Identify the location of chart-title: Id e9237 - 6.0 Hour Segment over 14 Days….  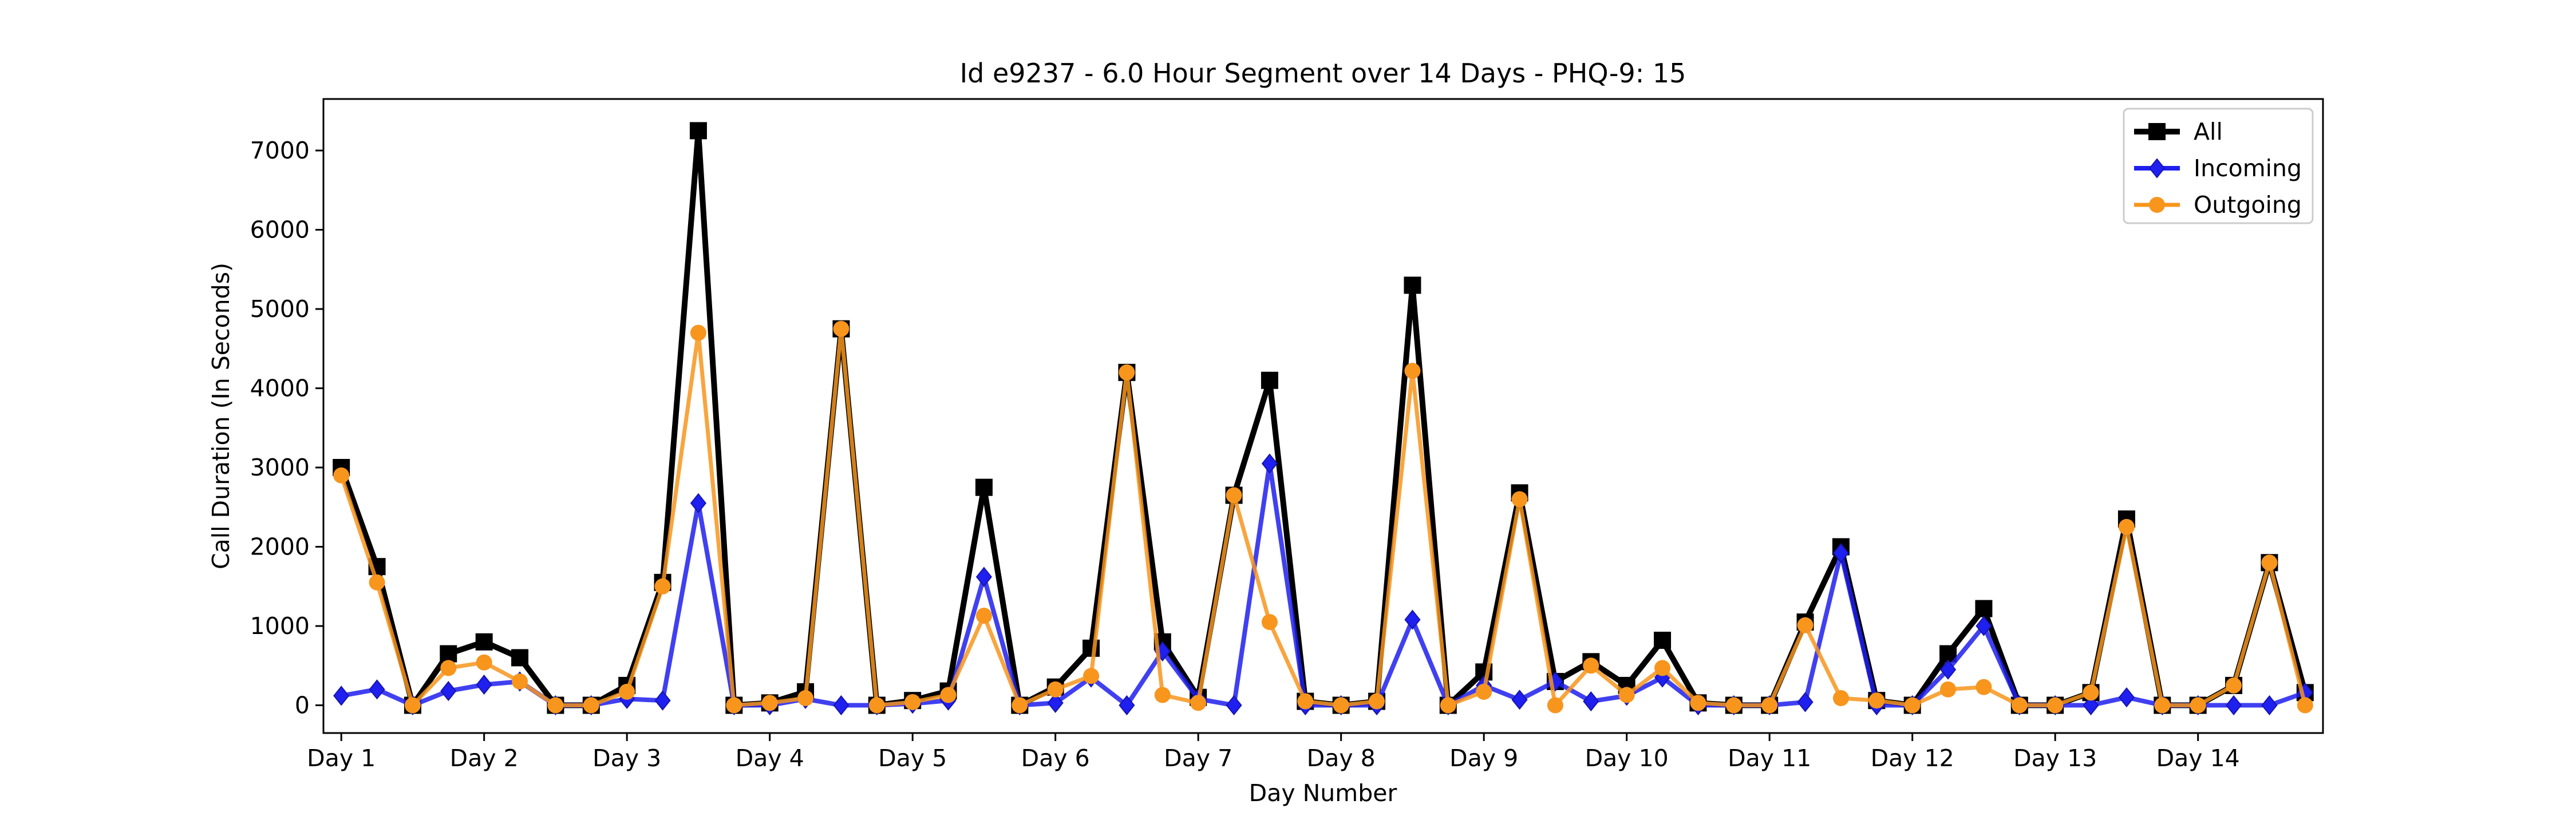
(1323, 73).